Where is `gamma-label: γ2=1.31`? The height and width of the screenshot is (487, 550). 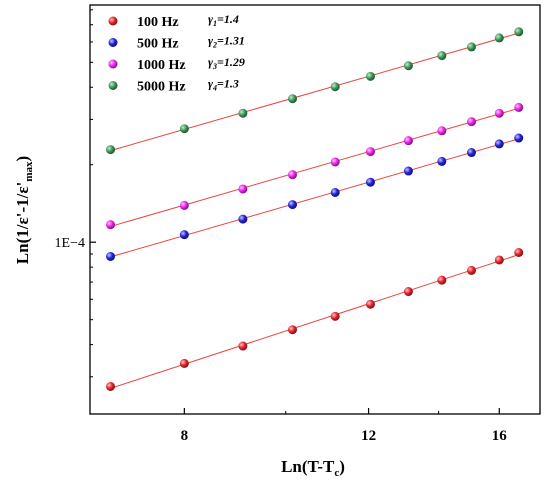 gamma-label: γ2=1.31 is located at coordinates (226, 42).